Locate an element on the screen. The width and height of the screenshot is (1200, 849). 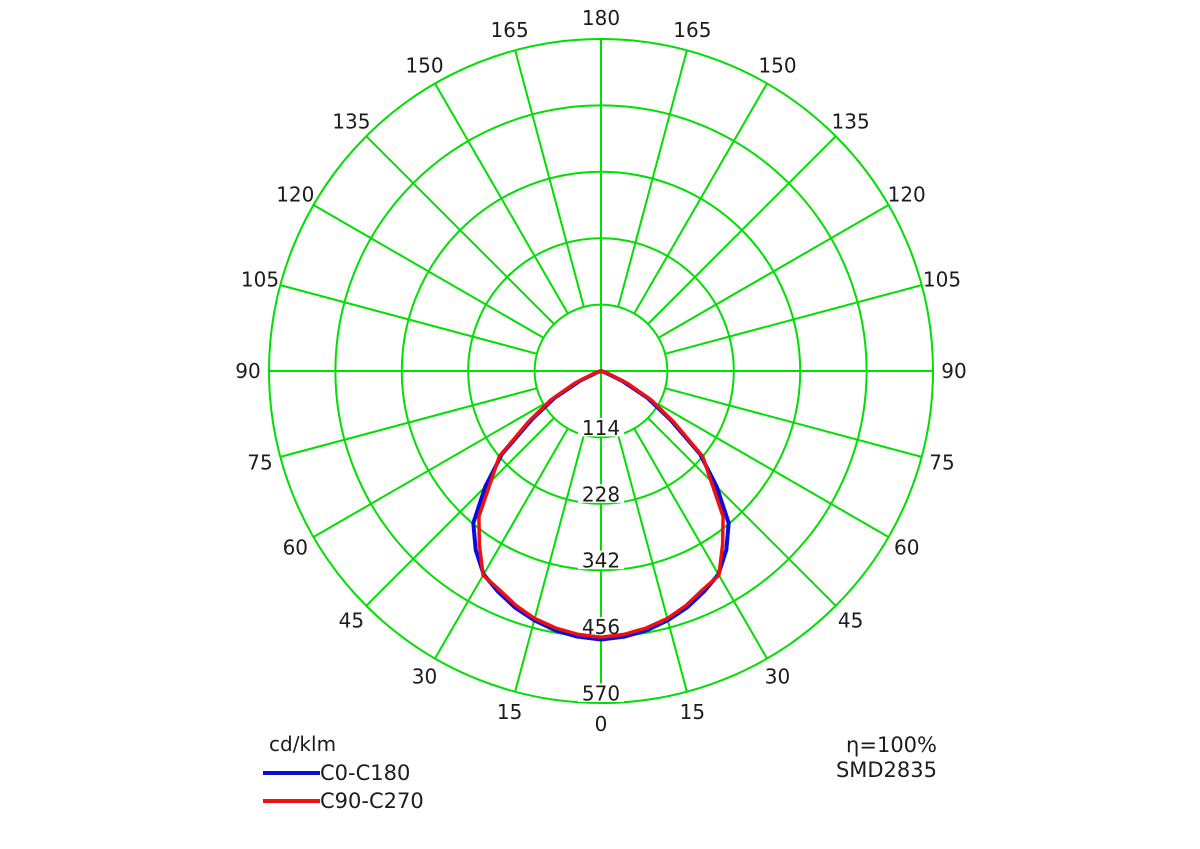
radial-tick-label: 570 is located at coordinates (601, 694).